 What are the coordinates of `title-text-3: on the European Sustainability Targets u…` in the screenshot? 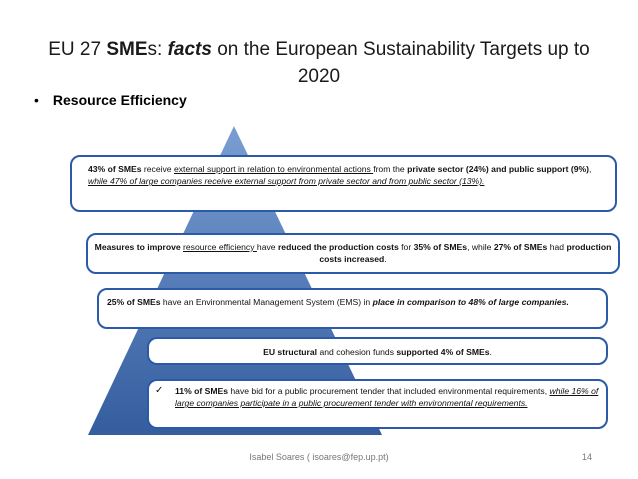 It's located at (400, 49).